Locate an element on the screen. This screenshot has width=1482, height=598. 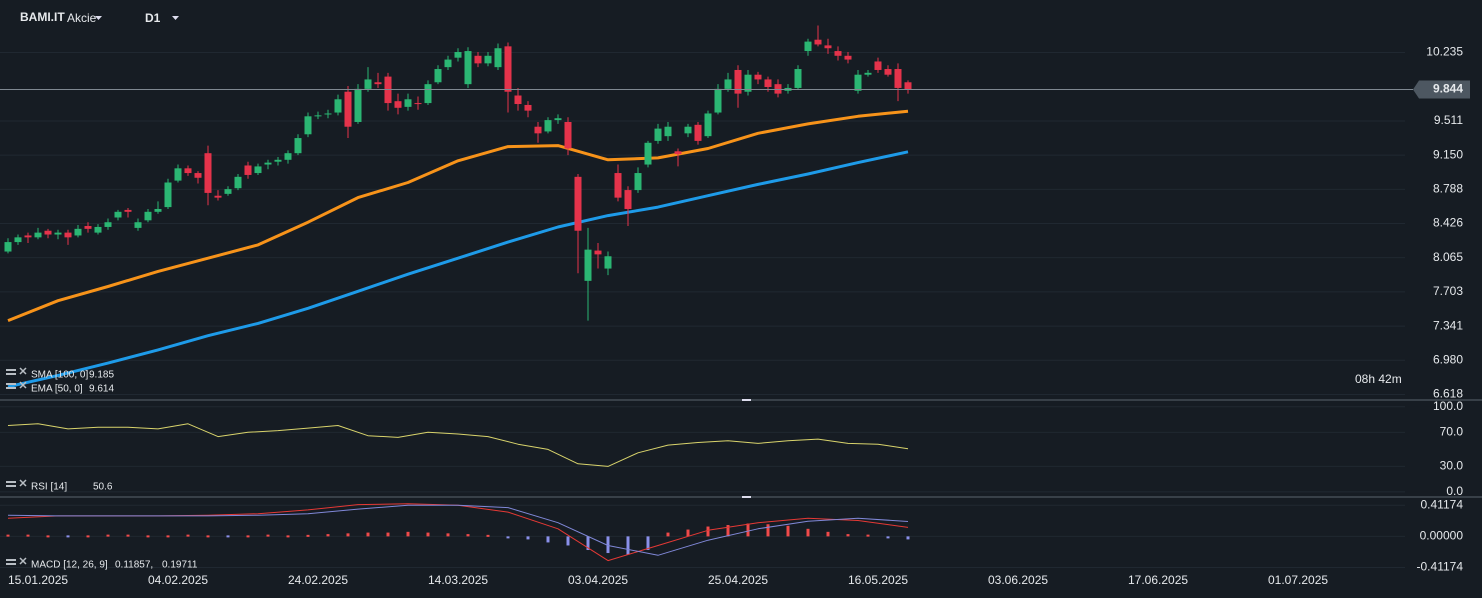
y-tick-label: 8.788 is located at coordinates (1448, 188).